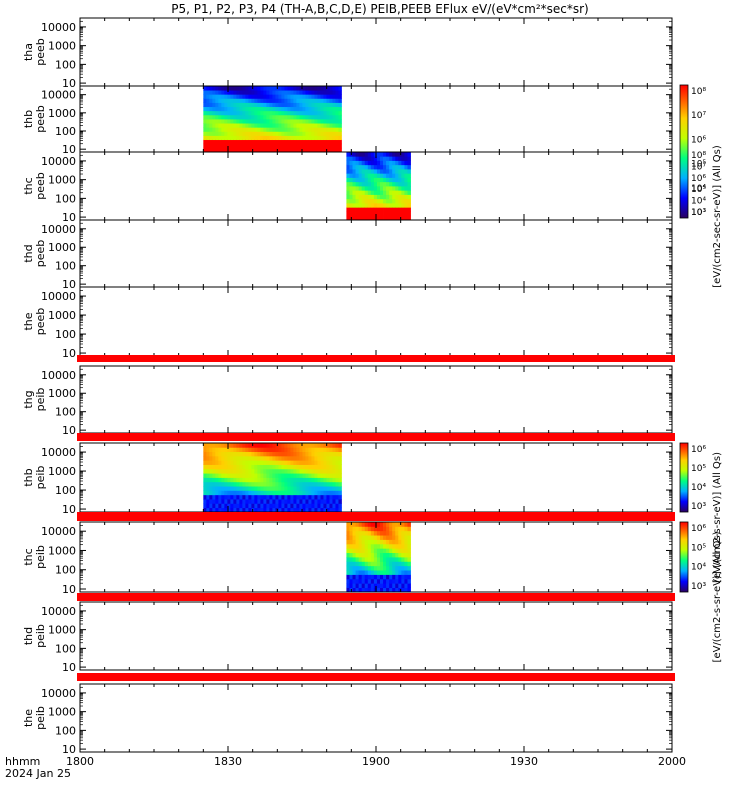 This screenshot has width=750, height=800. Describe the element at coordinates (28, 185) in the screenshot. I see `panel-label-probe: thc` at that location.